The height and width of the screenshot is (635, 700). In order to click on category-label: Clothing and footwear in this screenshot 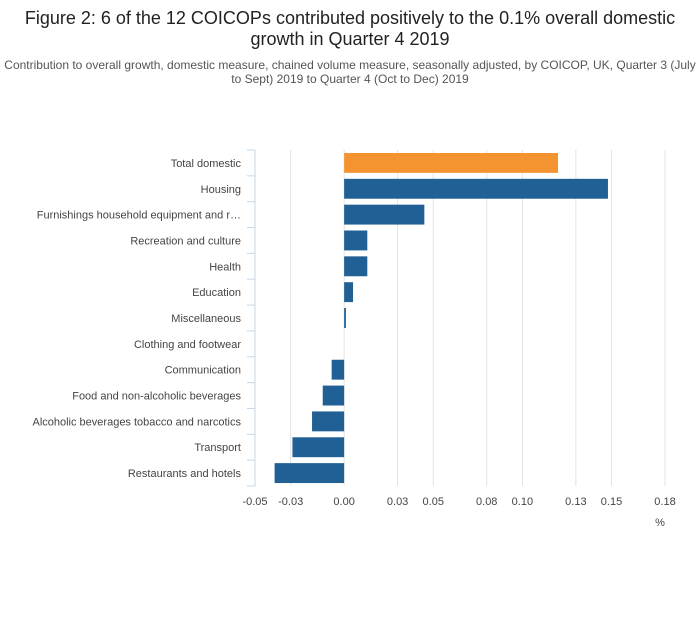, I will do `click(187, 345)`.